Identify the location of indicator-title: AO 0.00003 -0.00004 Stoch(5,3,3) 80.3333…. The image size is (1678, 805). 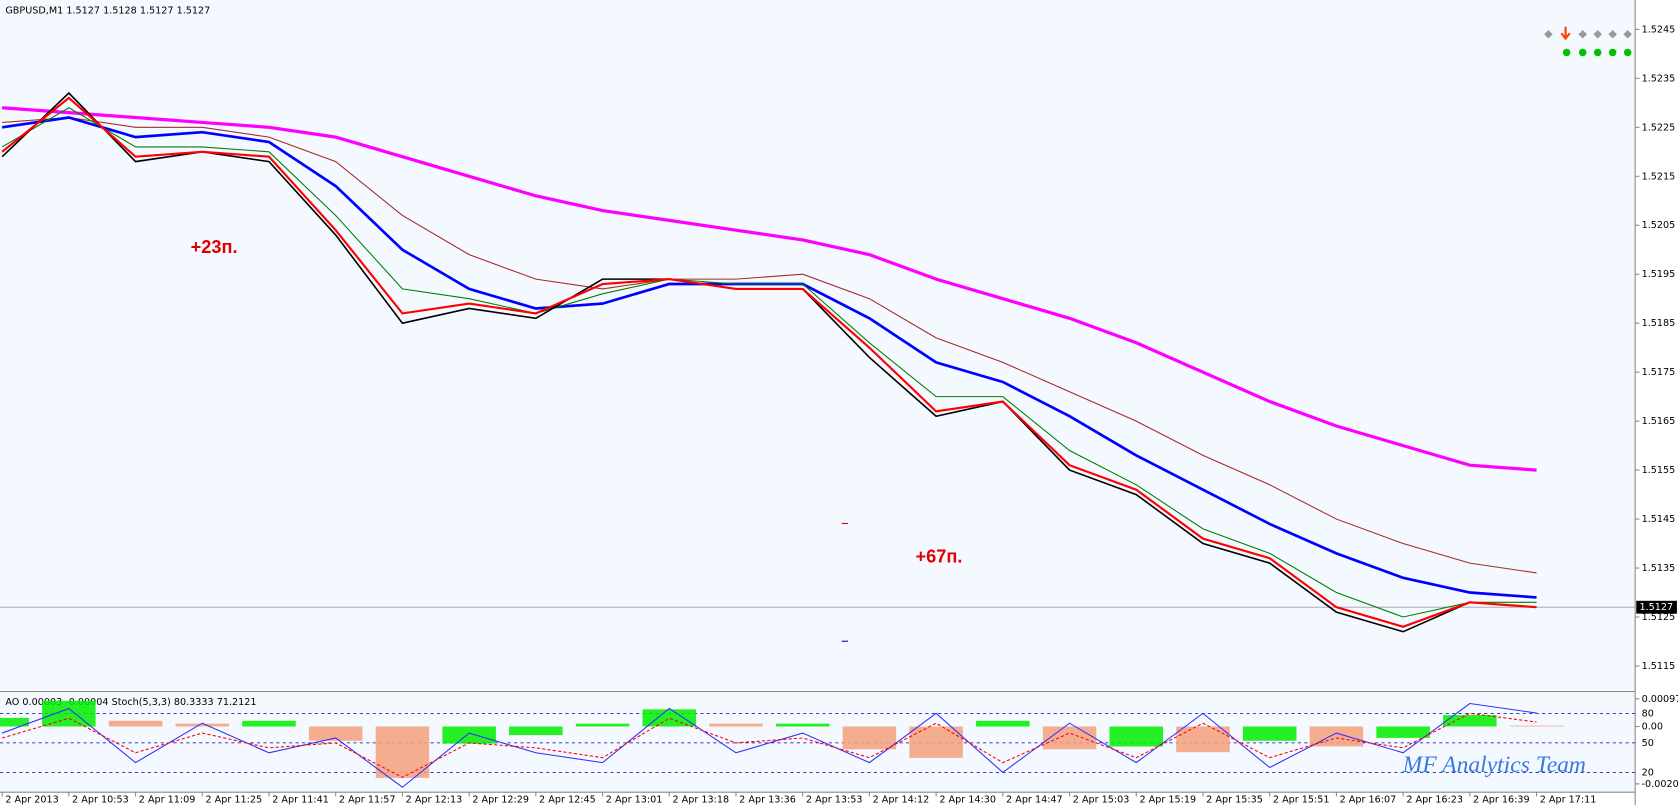
(130, 702).